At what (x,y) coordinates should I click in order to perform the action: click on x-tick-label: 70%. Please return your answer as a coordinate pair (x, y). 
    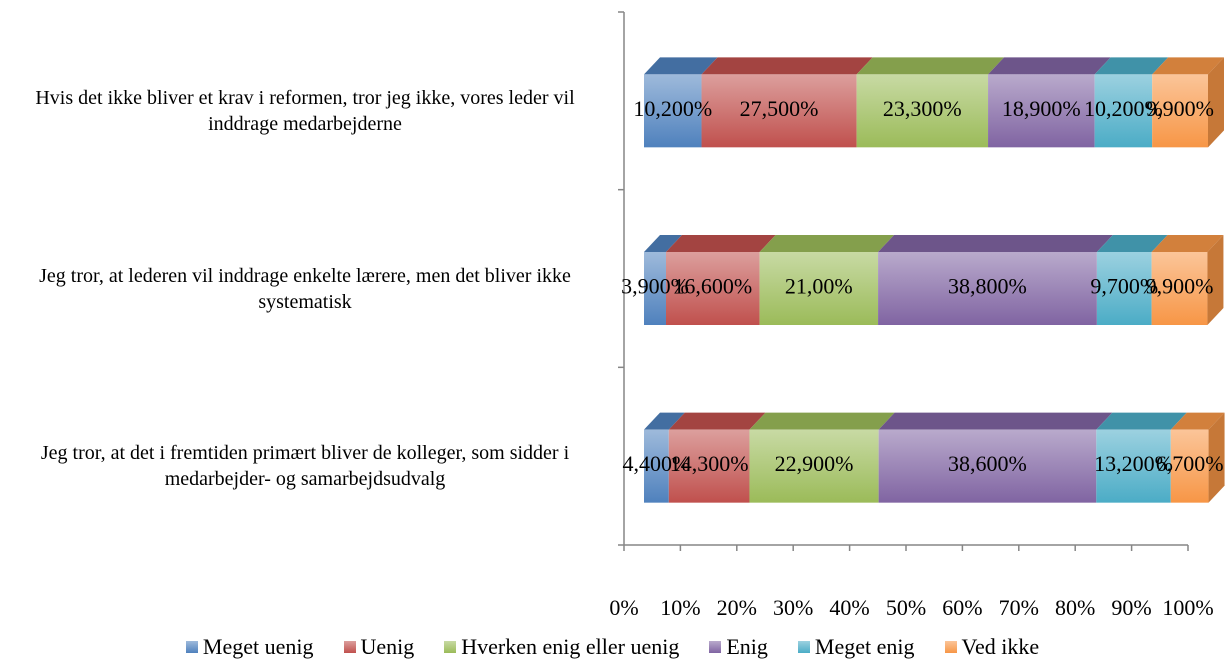
    Looking at the image, I should click on (1019, 607).